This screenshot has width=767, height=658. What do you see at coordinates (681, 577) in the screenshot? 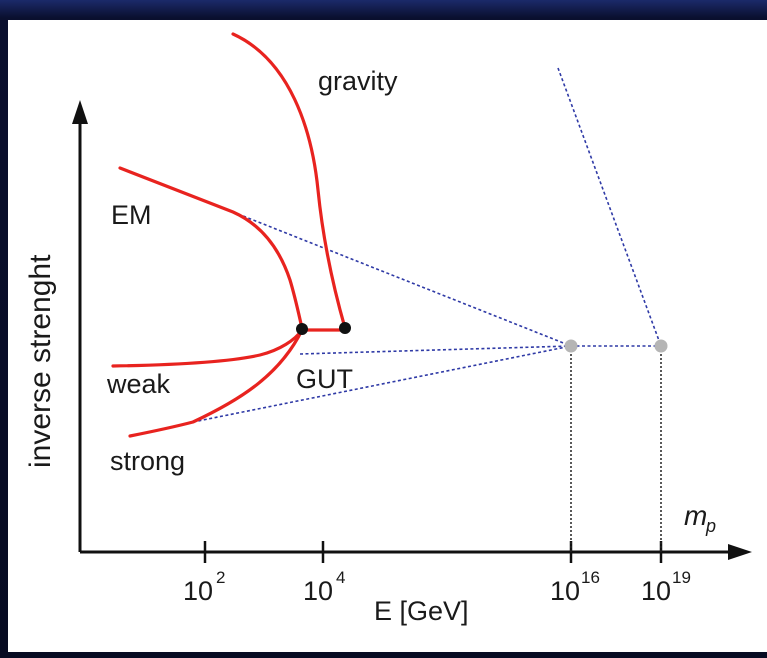
I see `svg-text: 19` at bounding box center [681, 577].